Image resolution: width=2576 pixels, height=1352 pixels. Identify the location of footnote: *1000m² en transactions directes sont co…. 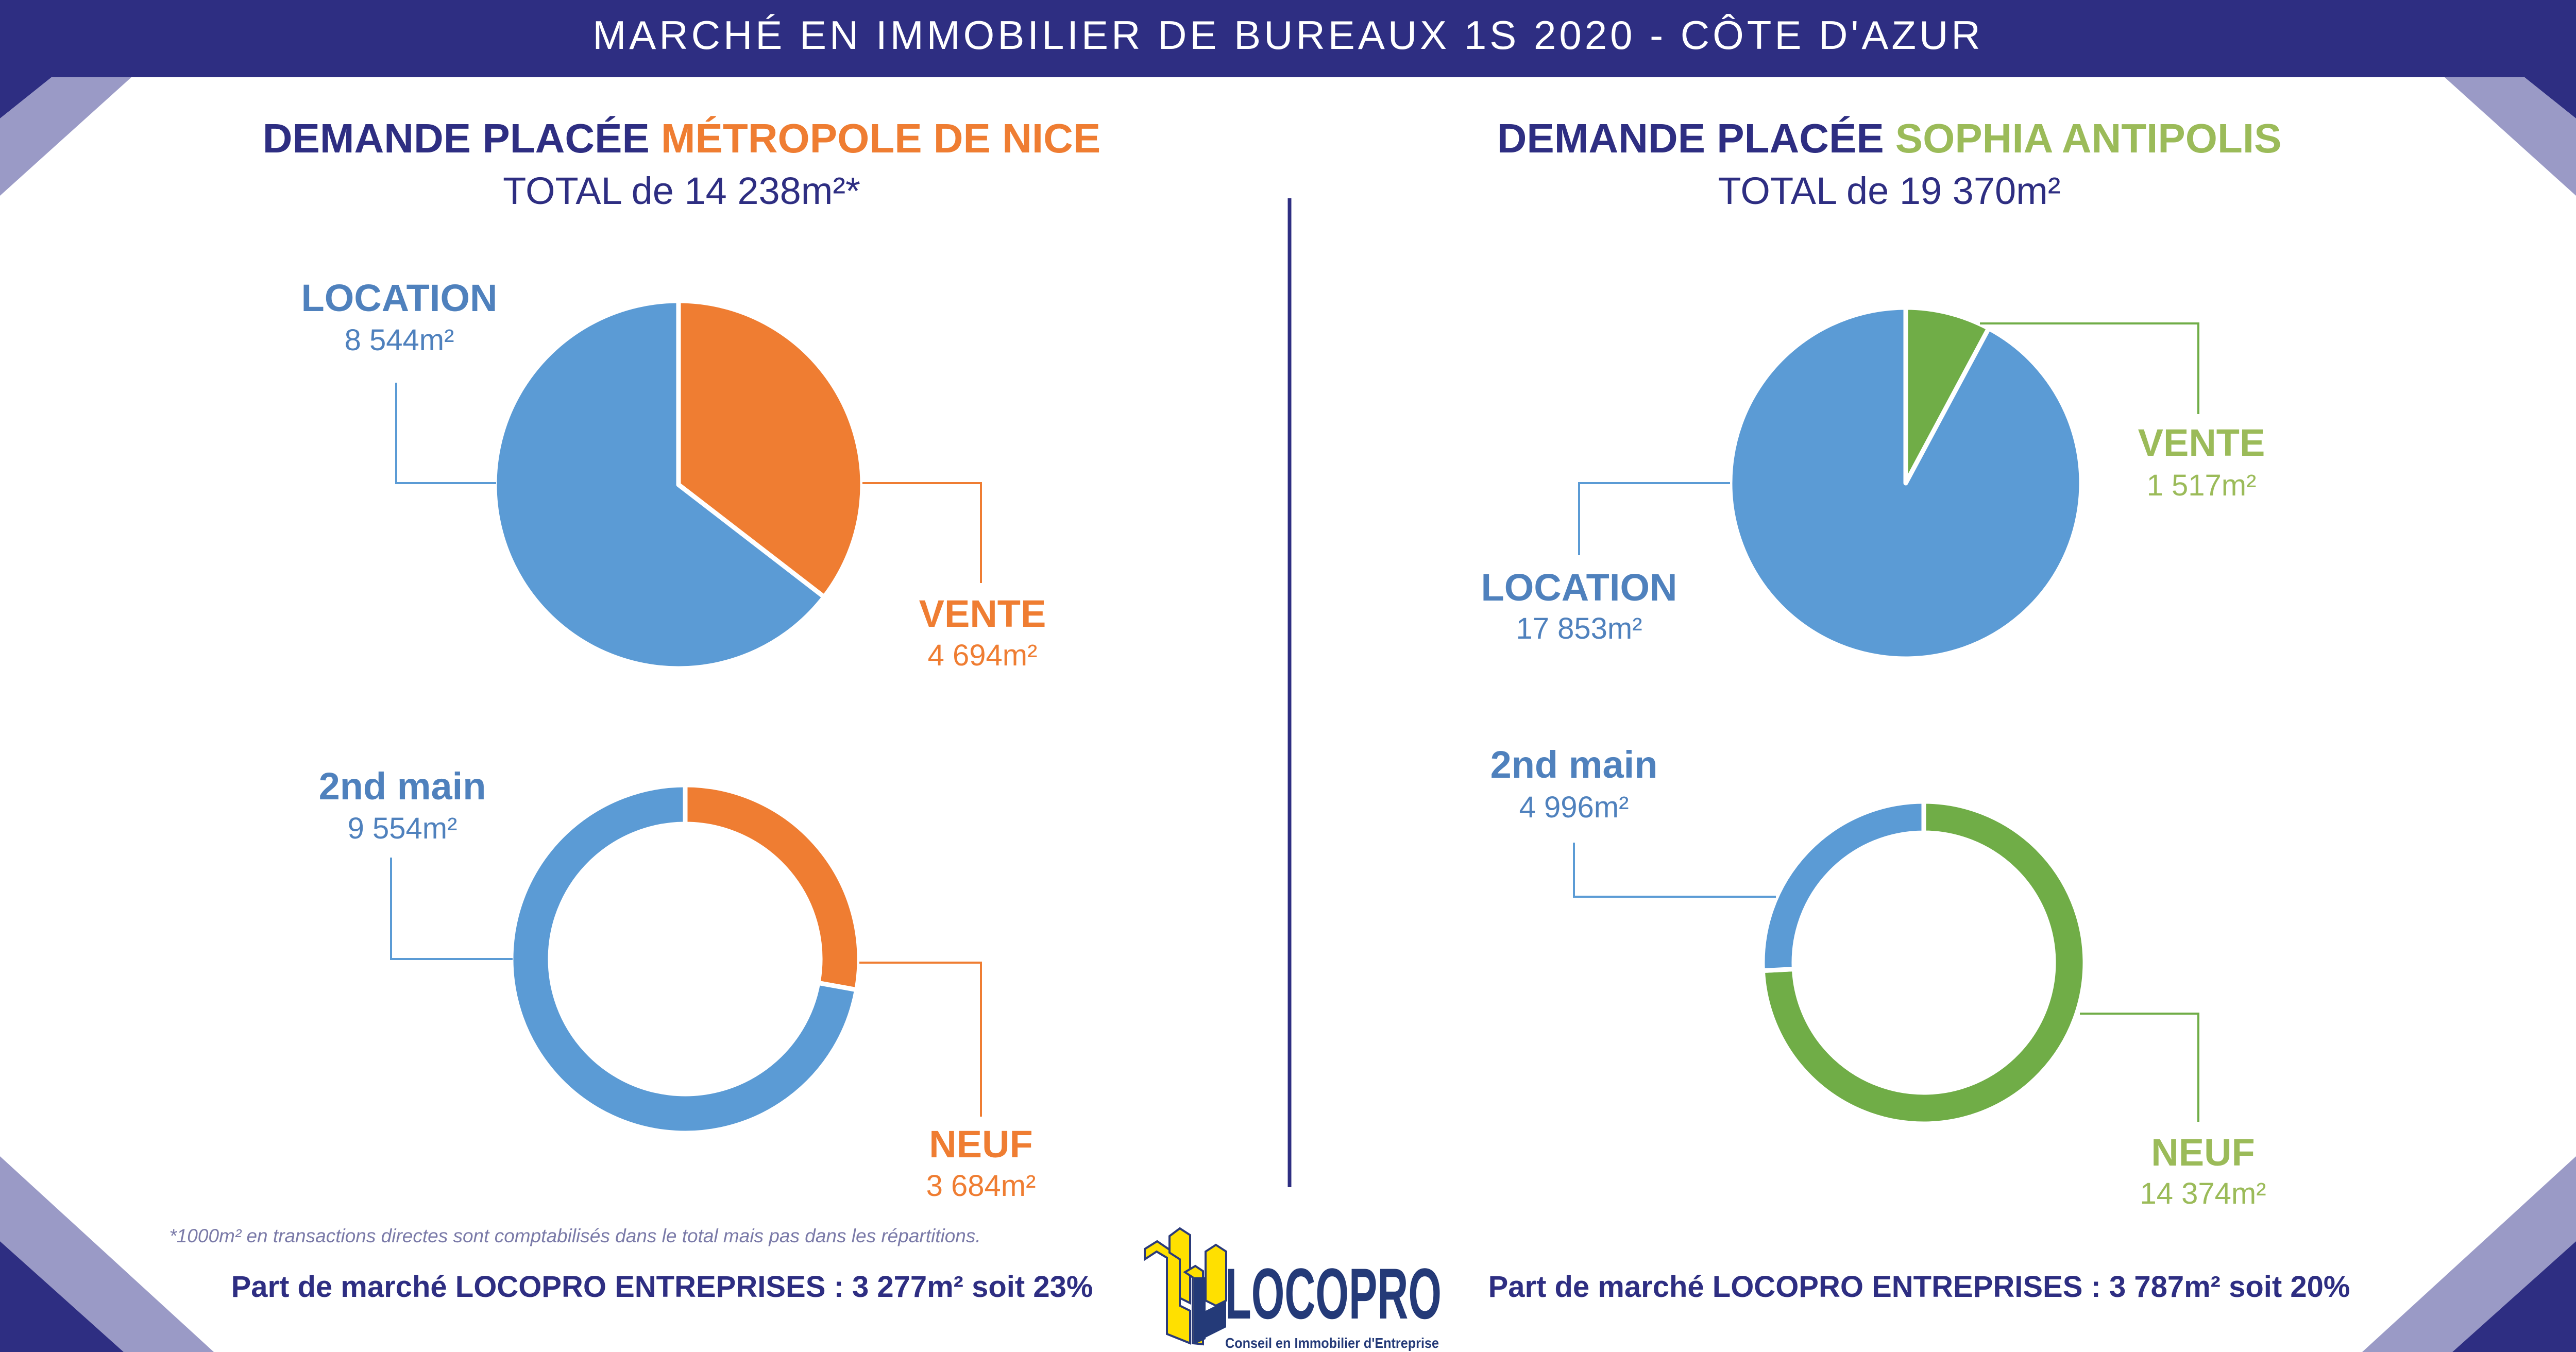
(574, 1235).